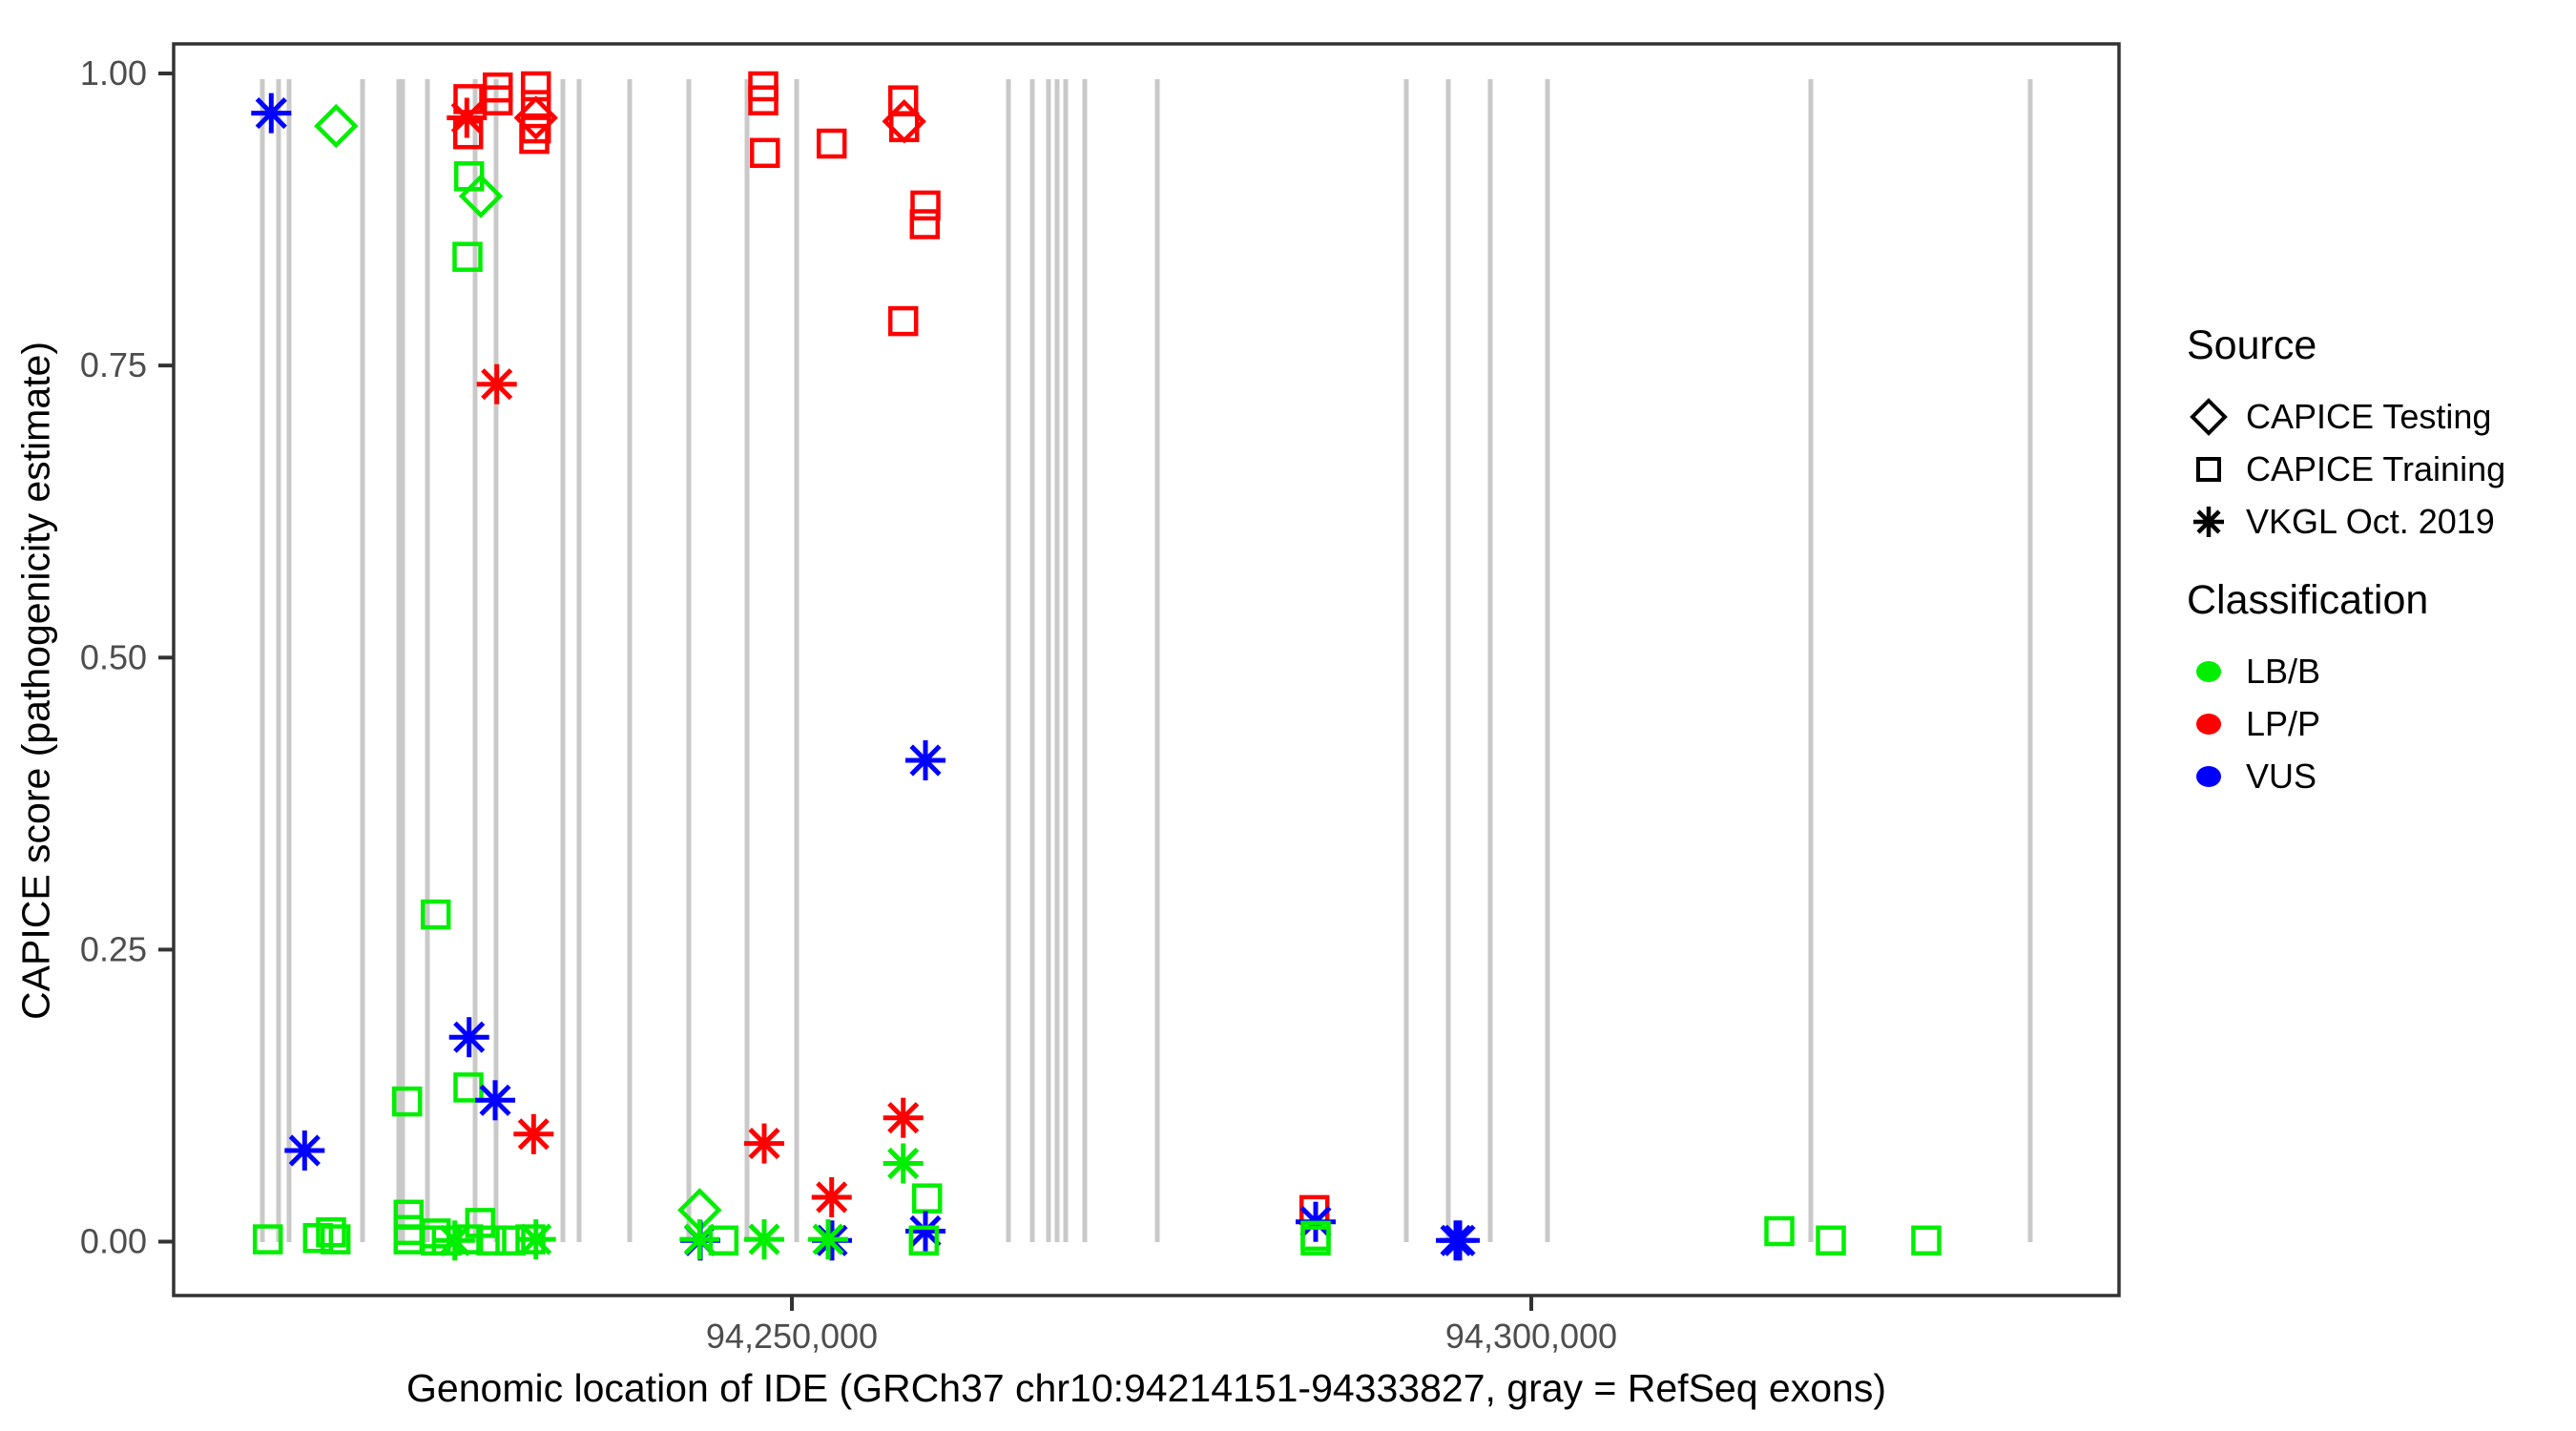  Describe the element at coordinates (2283, 723) in the screenshot. I see `legend-classification-label: LP/P` at that location.